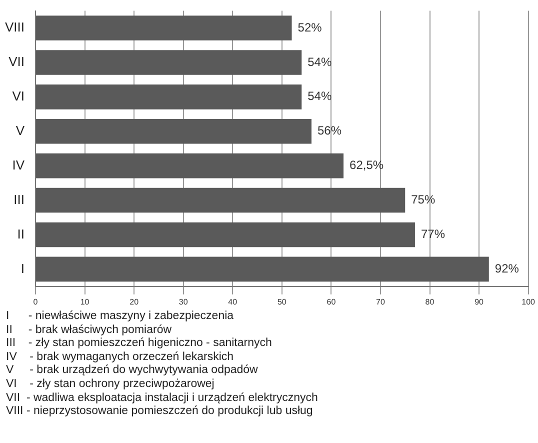  What do you see at coordinates (89, 331) in the screenshot?
I see `text: II - brak właściwych pomiarów` at bounding box center [89, 331].